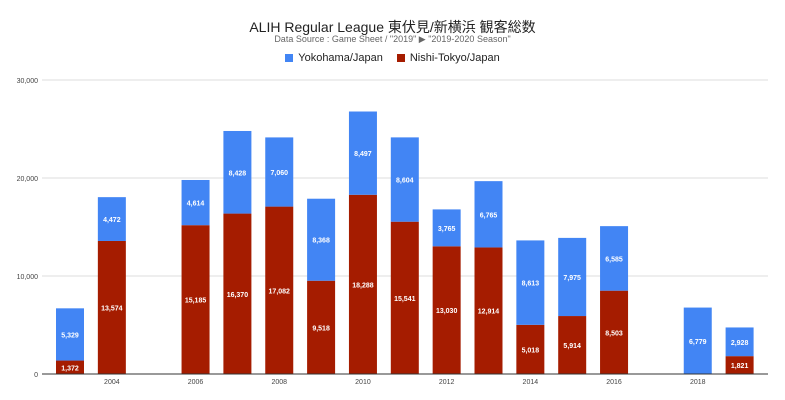  I want to click on data-label: 8,503, so click(614, 333).